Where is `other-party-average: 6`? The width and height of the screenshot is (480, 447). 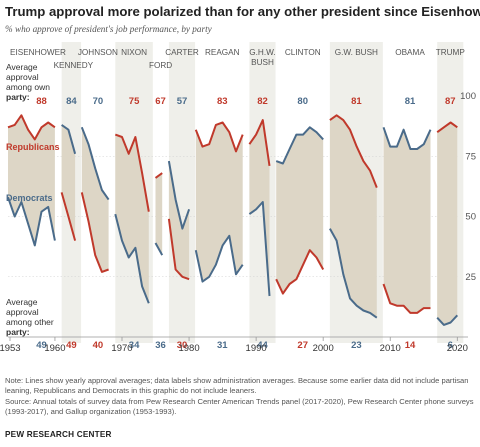
other-party-average: 6 is located at coordinates (450, 345).